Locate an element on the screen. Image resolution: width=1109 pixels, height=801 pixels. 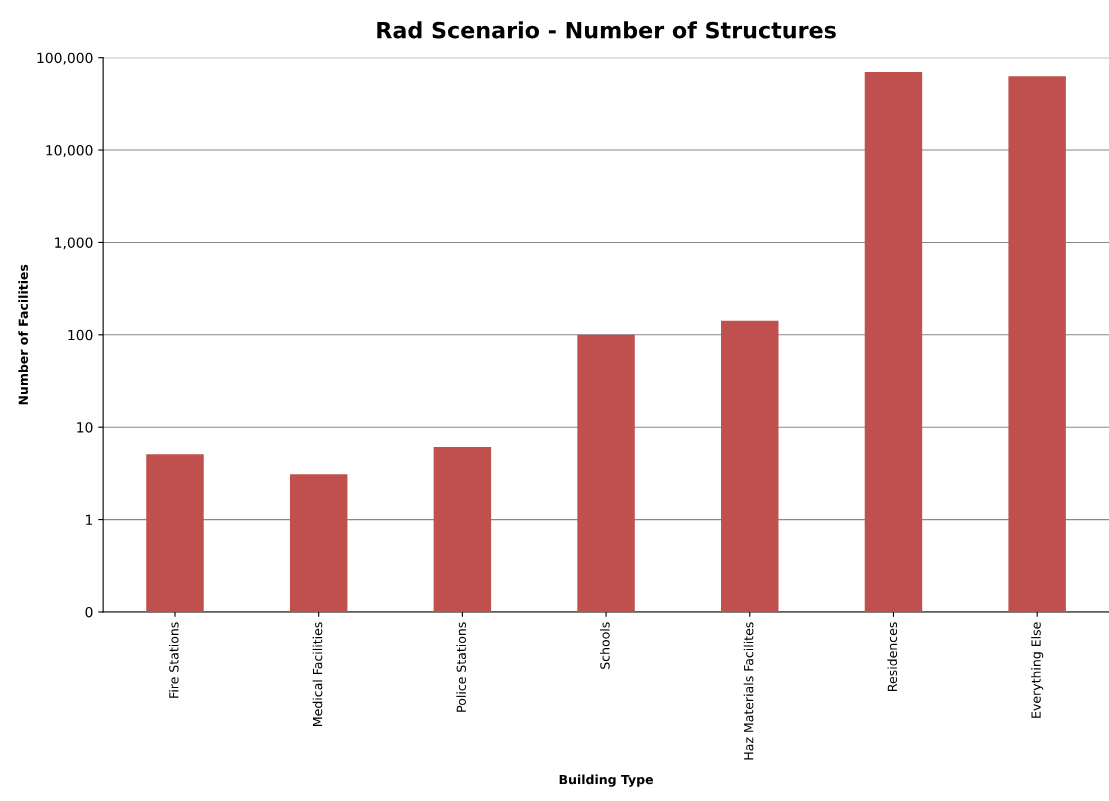
chart-title: Rad Scenario - Number of Structures is located at coordinates (606, 30).